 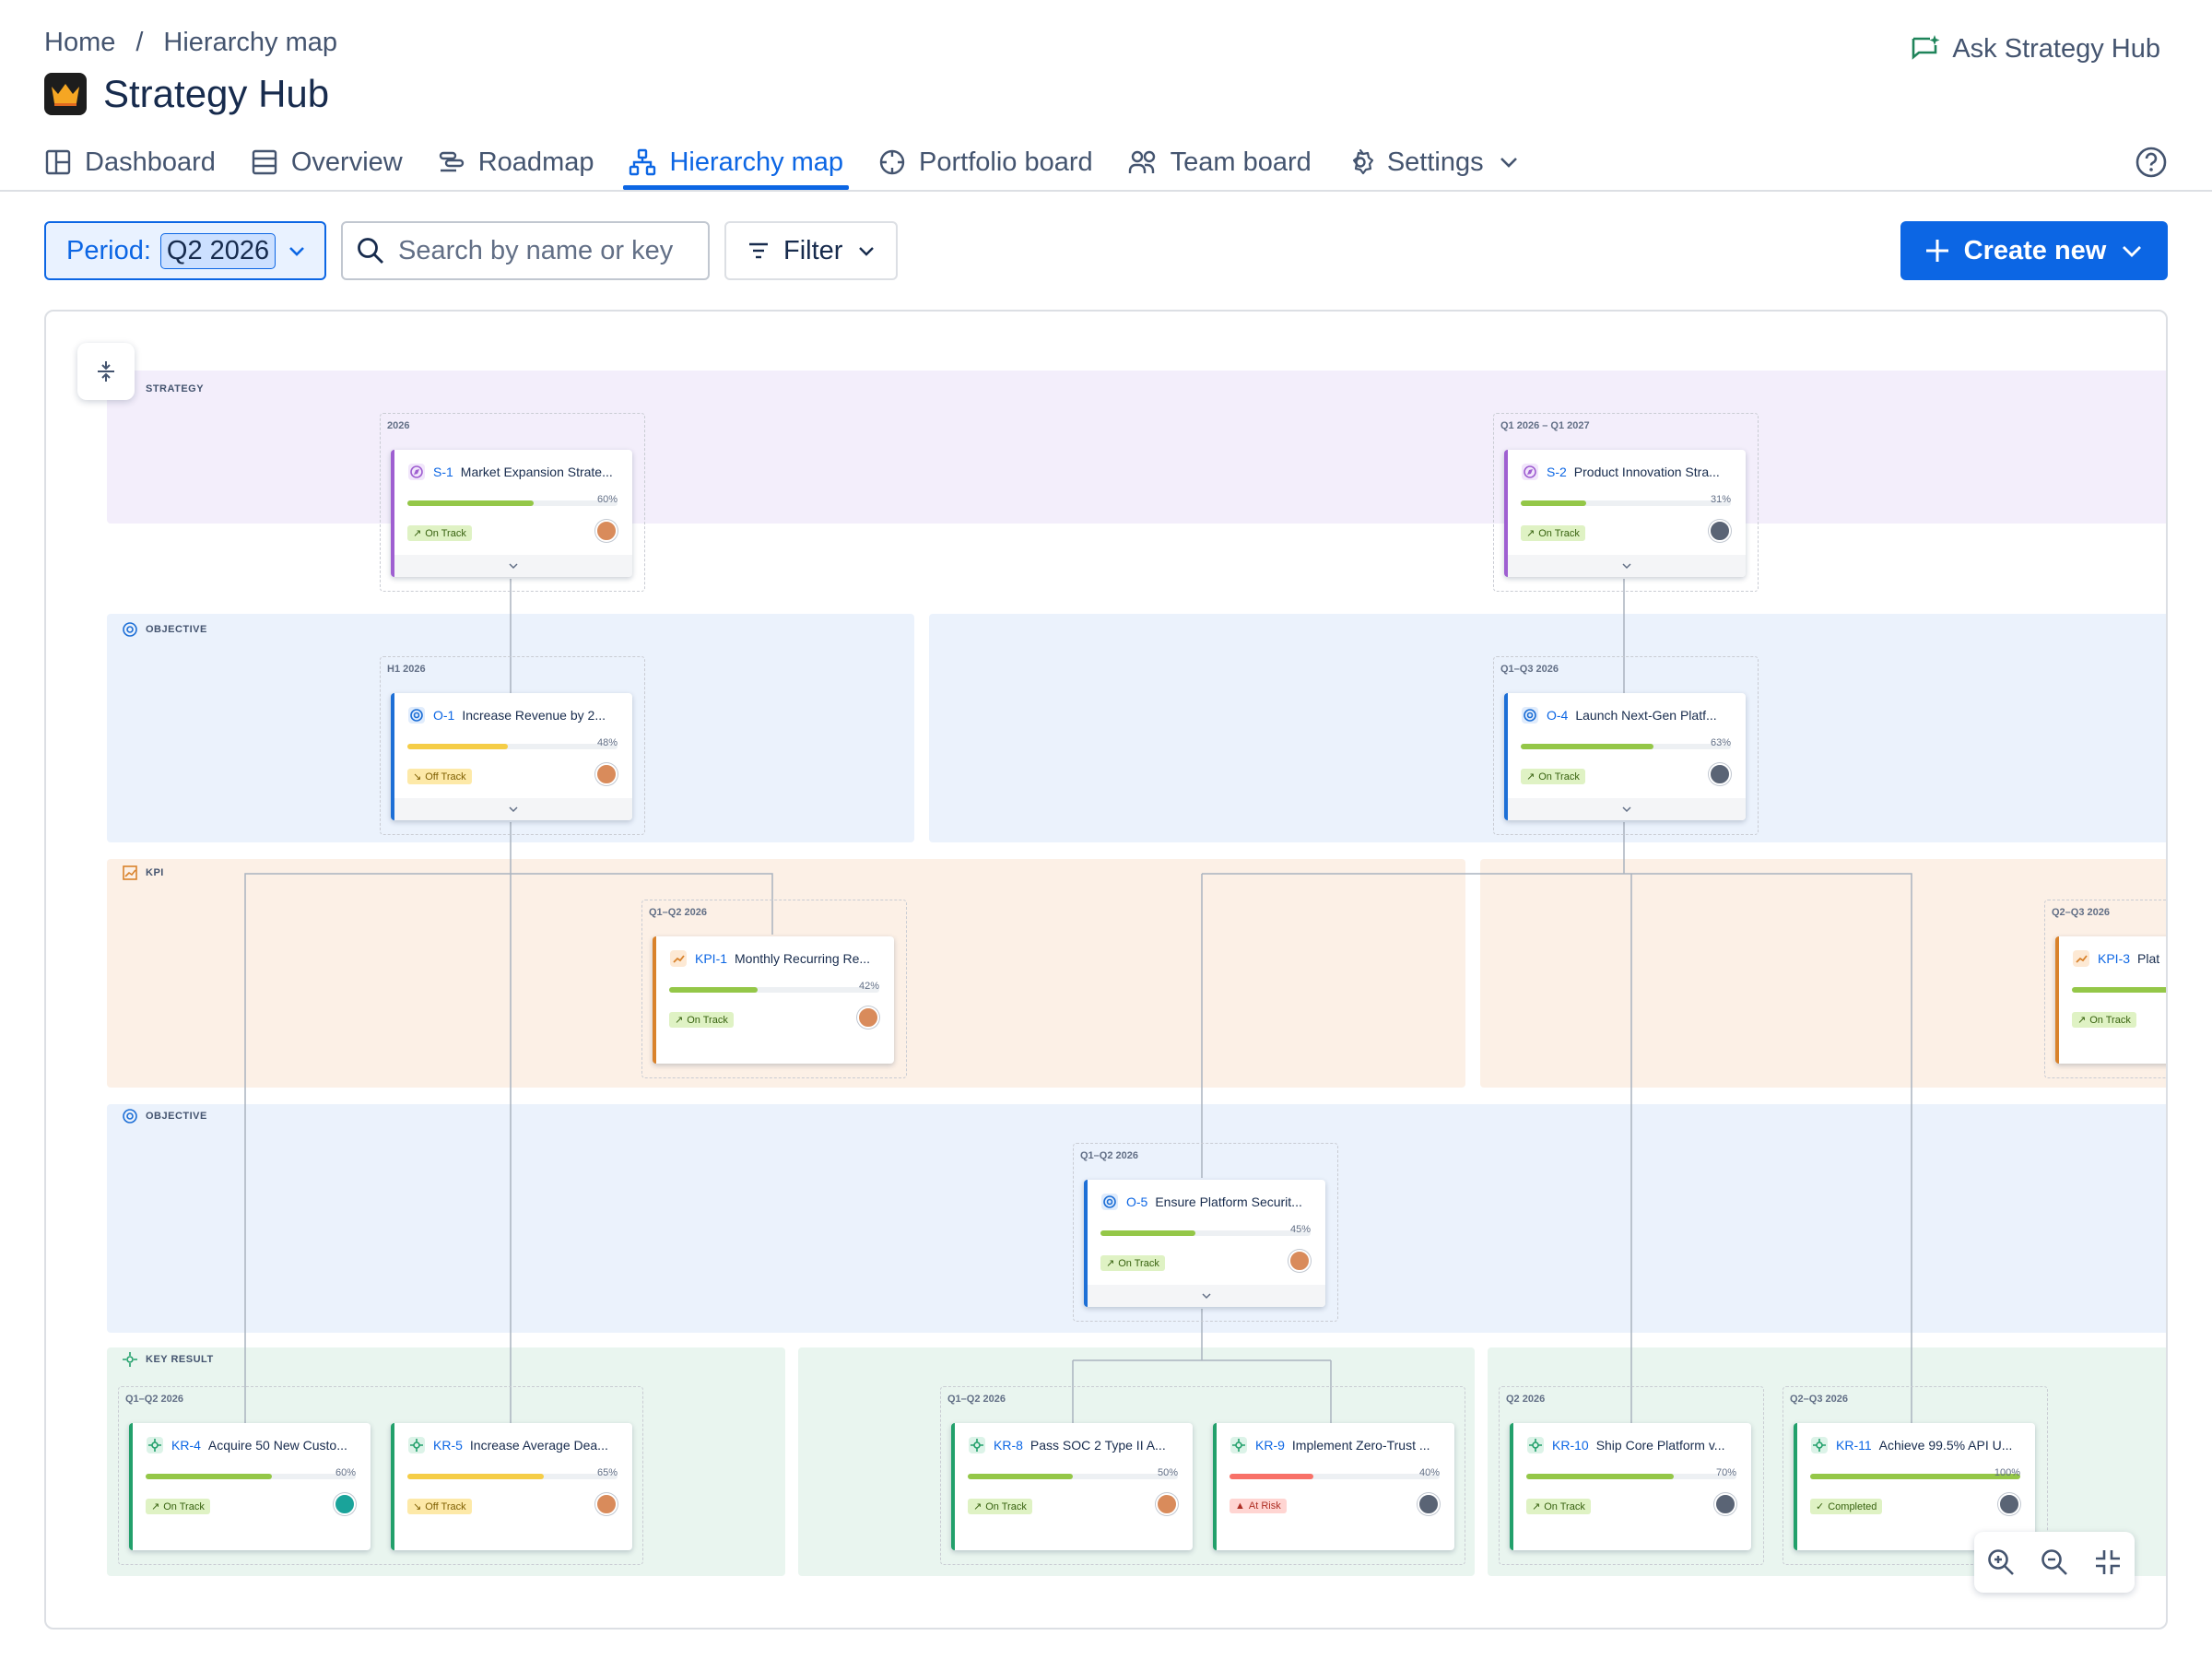 What do you see at coordinates (811, 250) in the screenshot?
I see `filter-button: Filter` at bounding box center [811, 250].